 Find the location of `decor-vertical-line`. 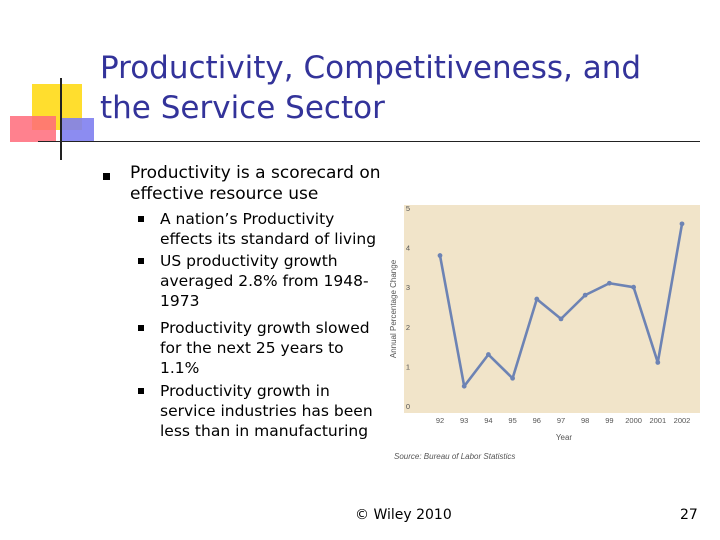

decor-vertical-line is located at coordinates (61, 119).